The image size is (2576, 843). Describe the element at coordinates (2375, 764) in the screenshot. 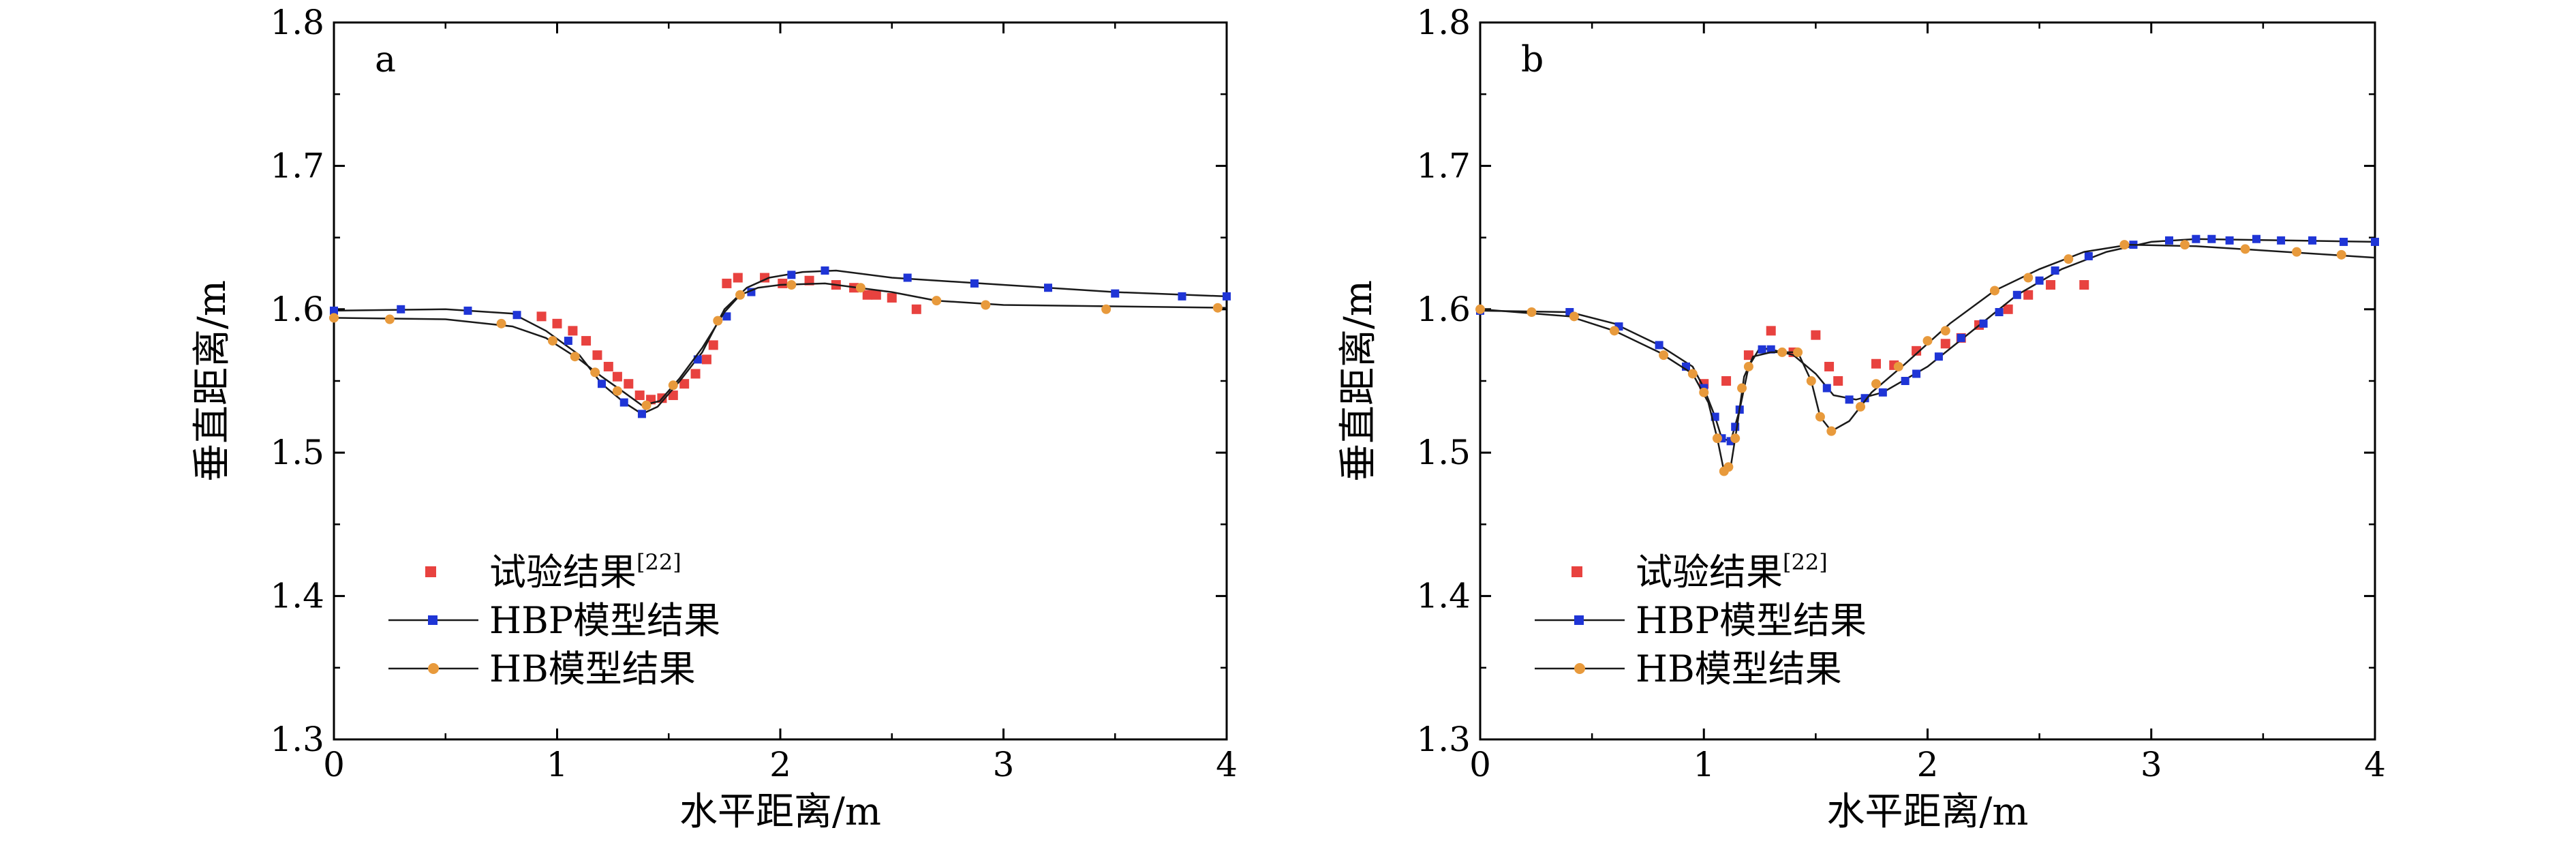

I see `x-tick-label: 4` at that location.